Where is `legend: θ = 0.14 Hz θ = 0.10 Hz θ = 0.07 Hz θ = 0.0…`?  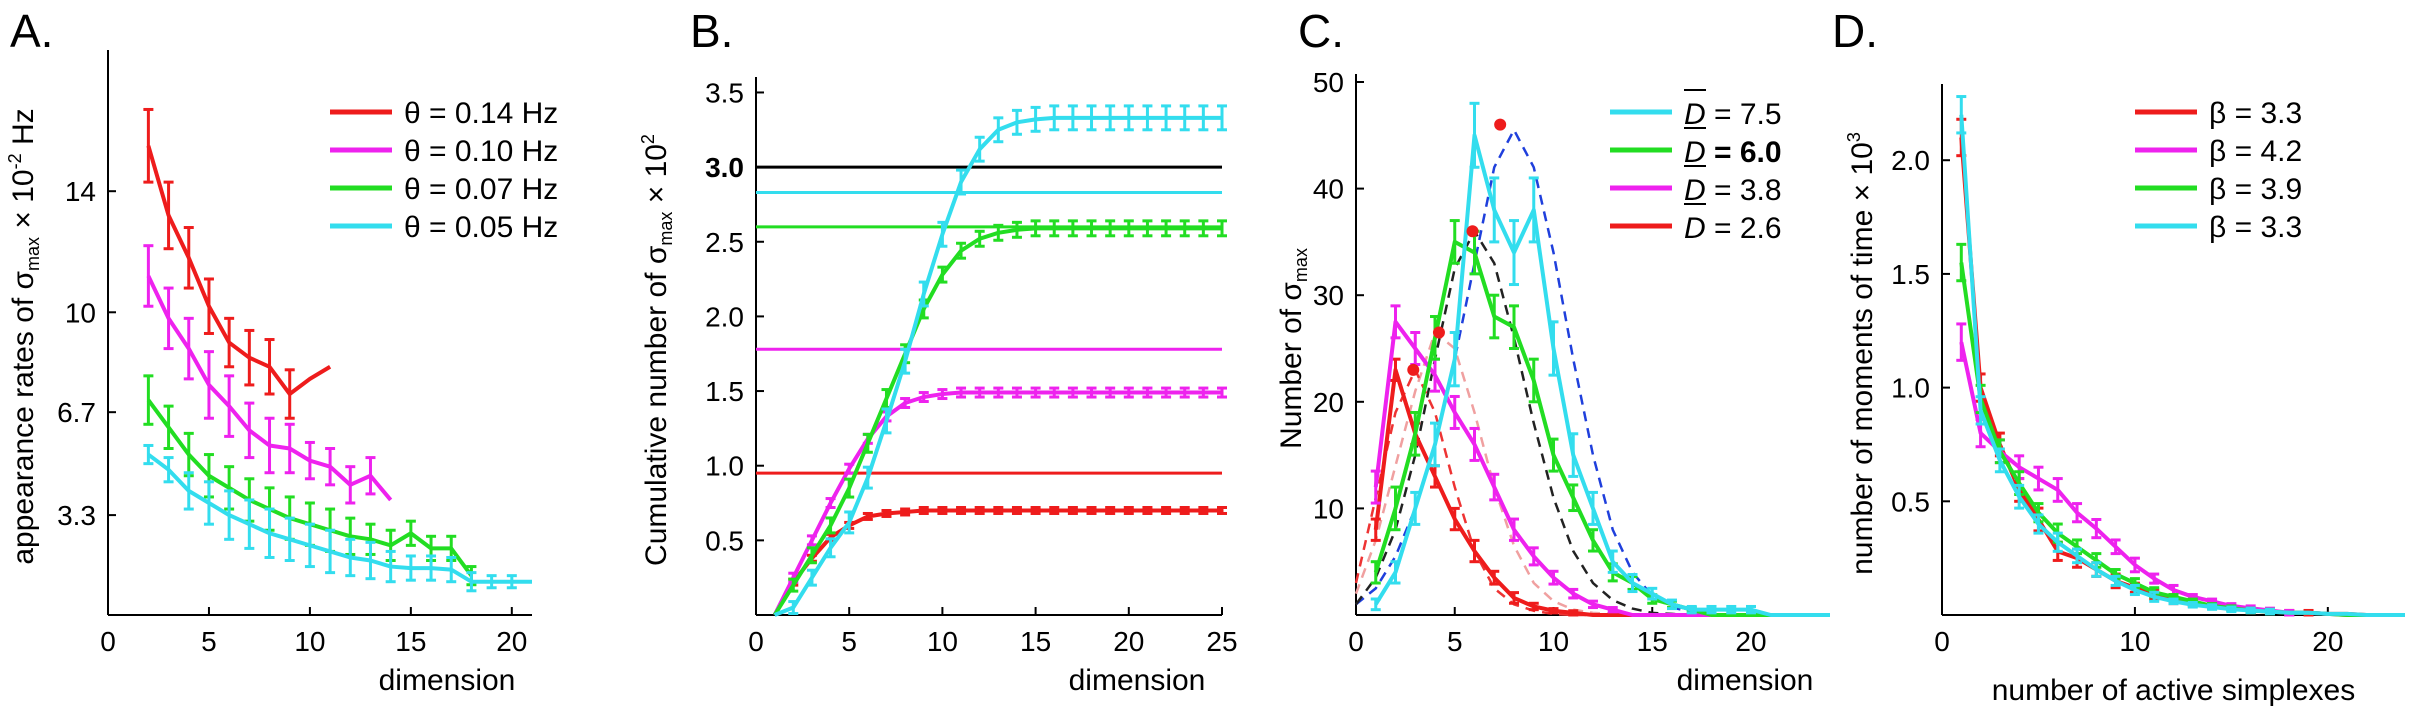 legend: θ = 0.14 Hz θ = 0.10 Hz θ = 0.07 Hz θ = 0.0… is located at coordinates (444, 170).